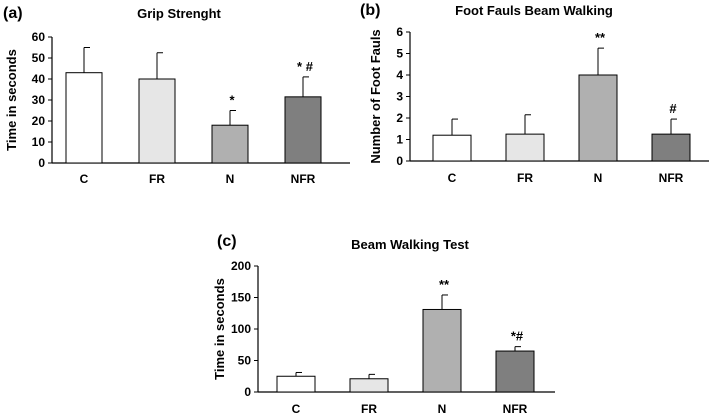 This screenshot has height=417, width=718. Describe the element at coordinates (241, 298) in the screenshot. I see `y-tick-label: 150` at that location.